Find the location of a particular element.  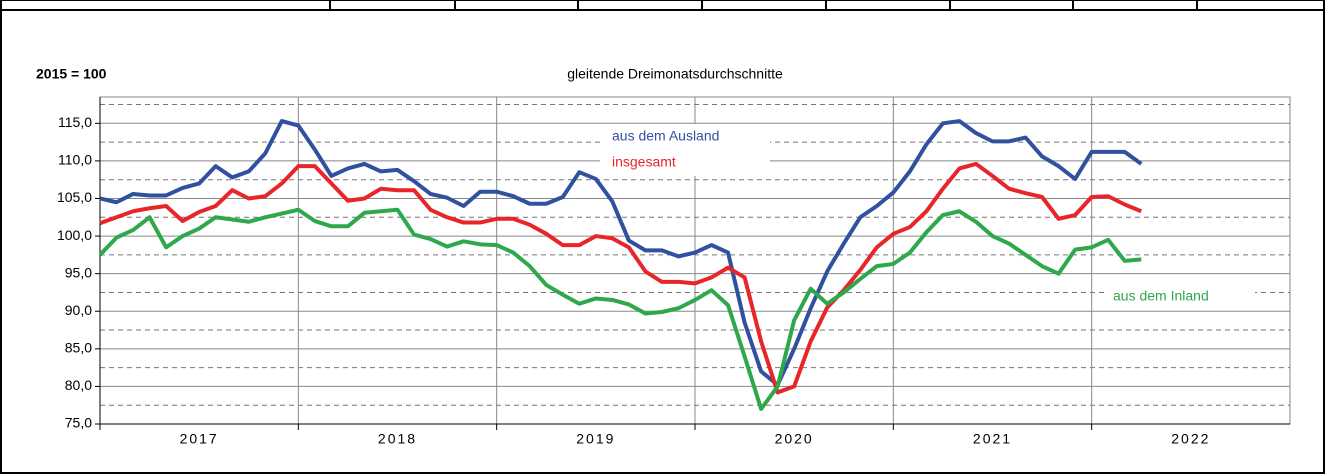

subtitle: gleitende Dreimonatsdurchschnitte is located at coordinates (675, 74).